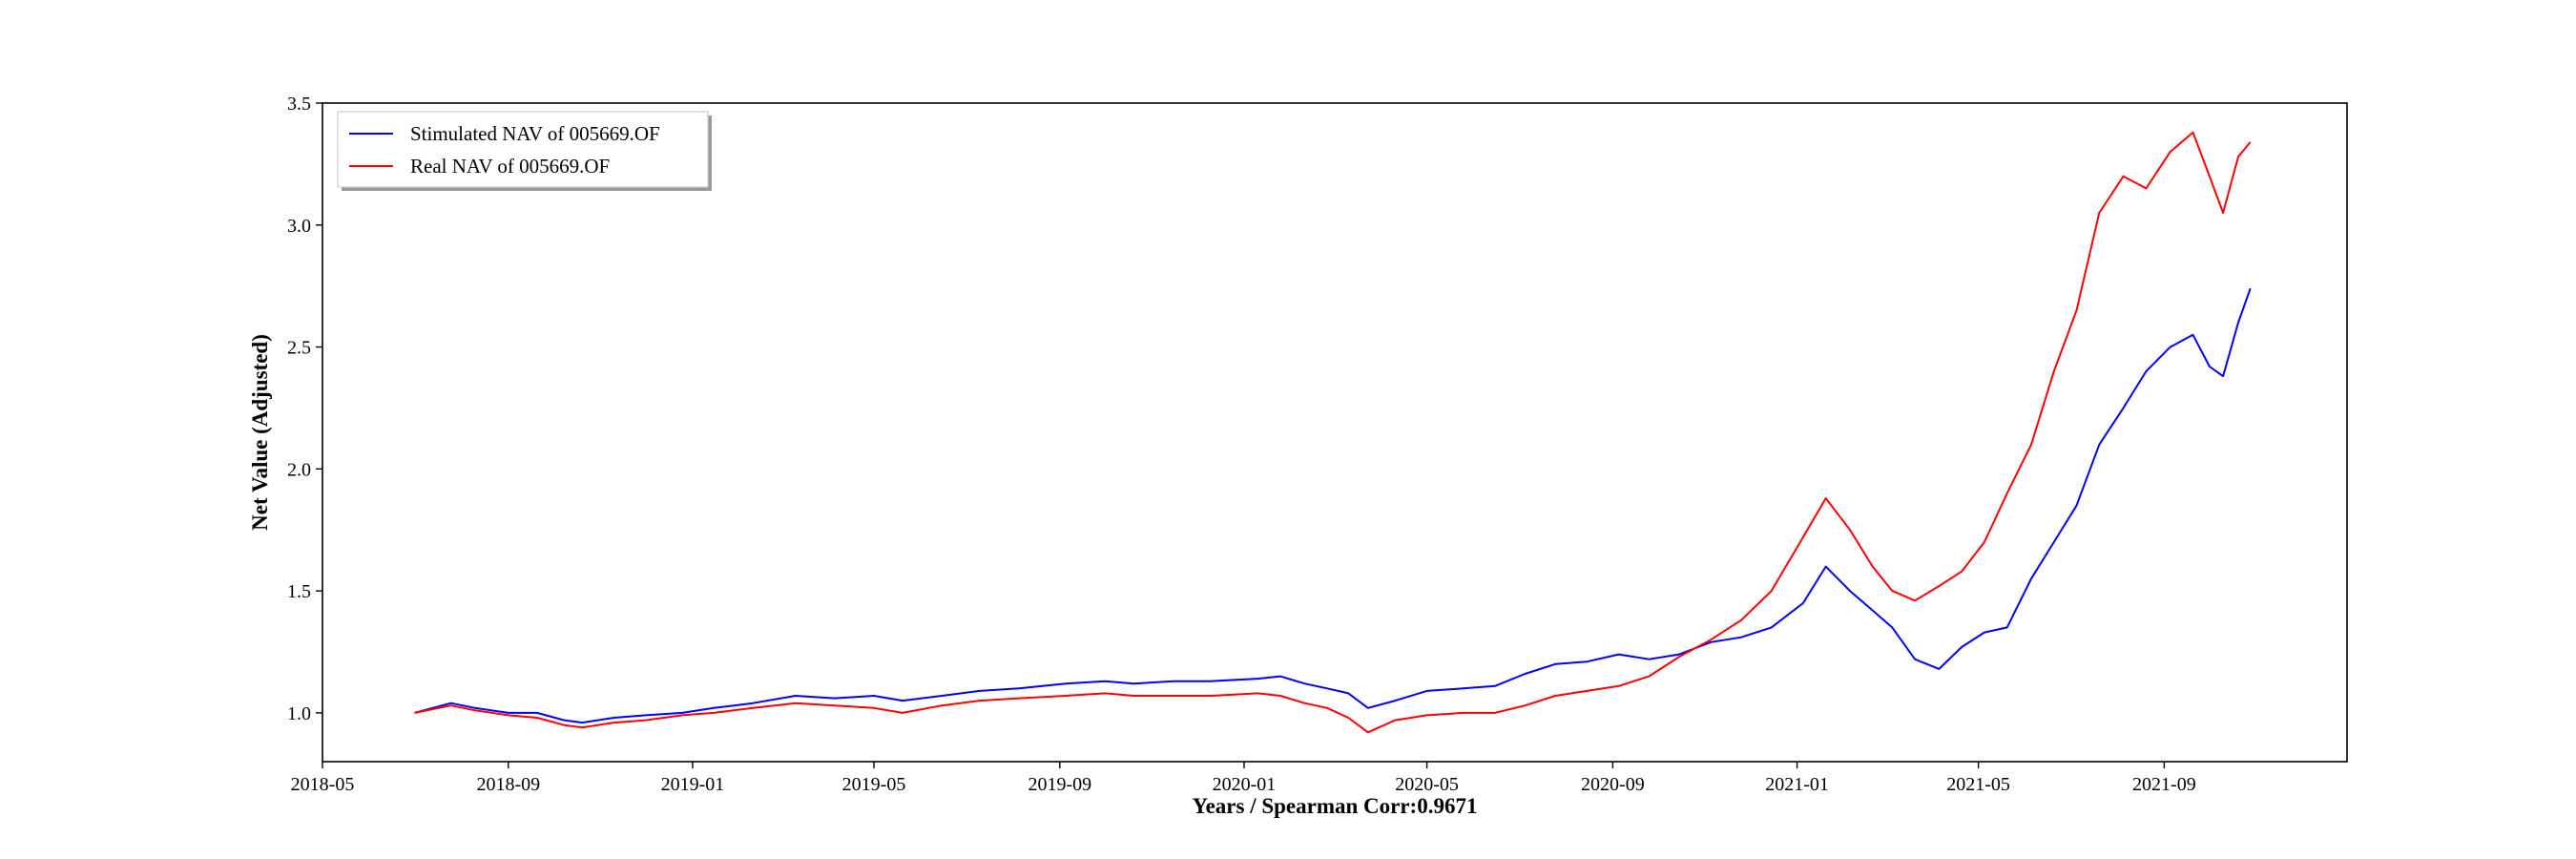 The width and height of the screenshot is (2576, 859). I want to click on x-tick-label: 2021-01, so click(1797, 784).